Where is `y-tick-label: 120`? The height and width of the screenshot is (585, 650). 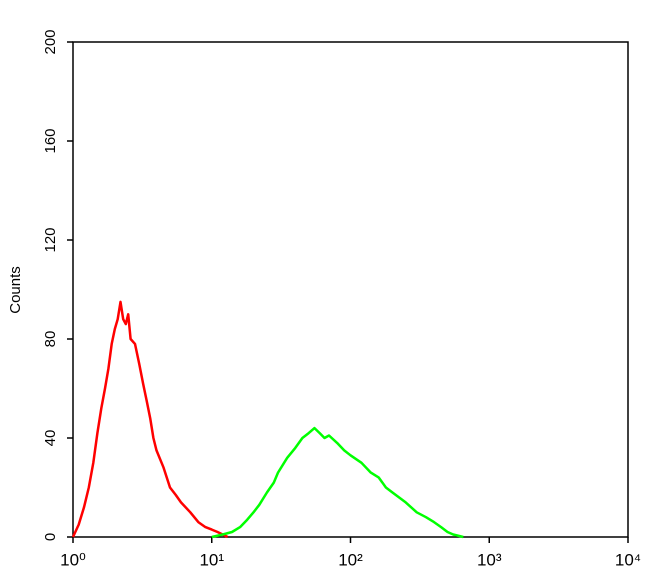 y-tick-label: 120 is located at coordinates (50, 239).